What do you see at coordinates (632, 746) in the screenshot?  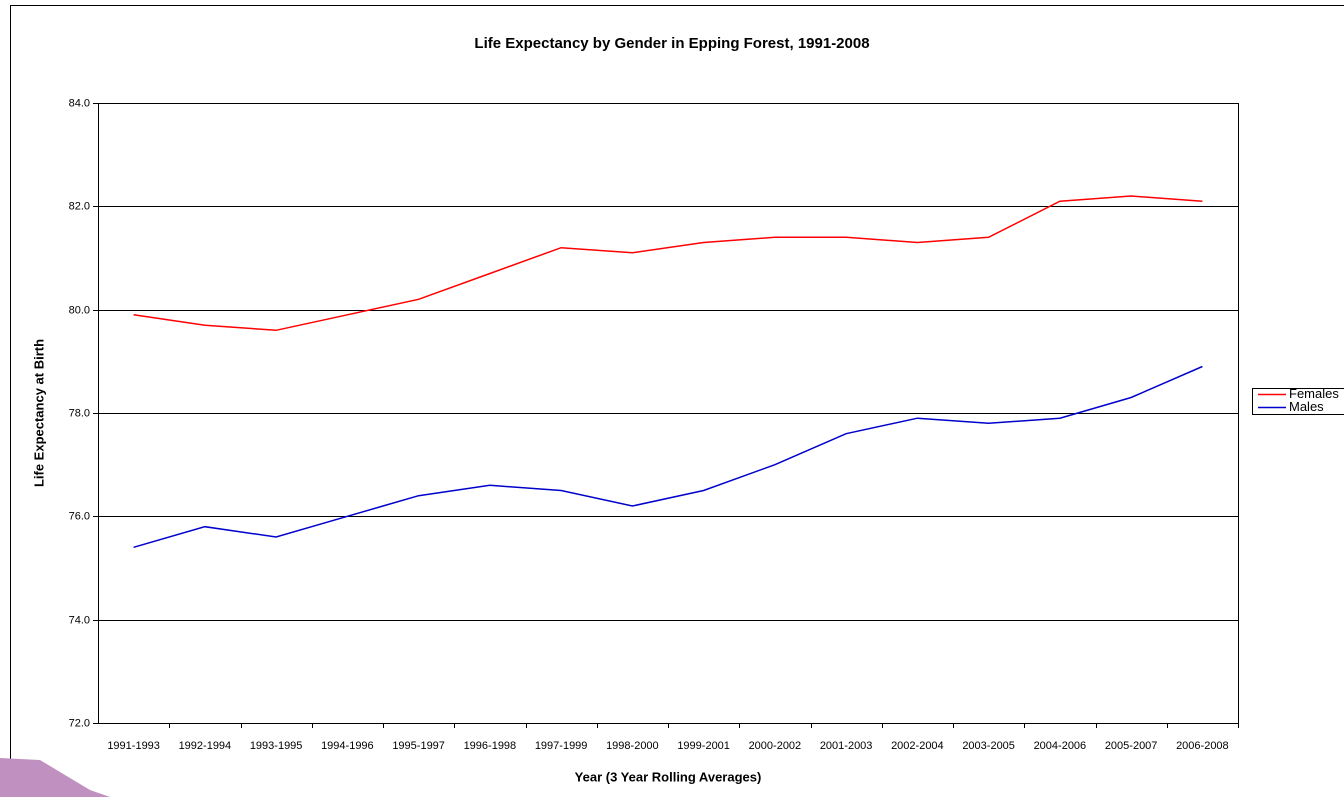 I see `x-tick-label: 1998-2000` at bounding box center [632, 746].